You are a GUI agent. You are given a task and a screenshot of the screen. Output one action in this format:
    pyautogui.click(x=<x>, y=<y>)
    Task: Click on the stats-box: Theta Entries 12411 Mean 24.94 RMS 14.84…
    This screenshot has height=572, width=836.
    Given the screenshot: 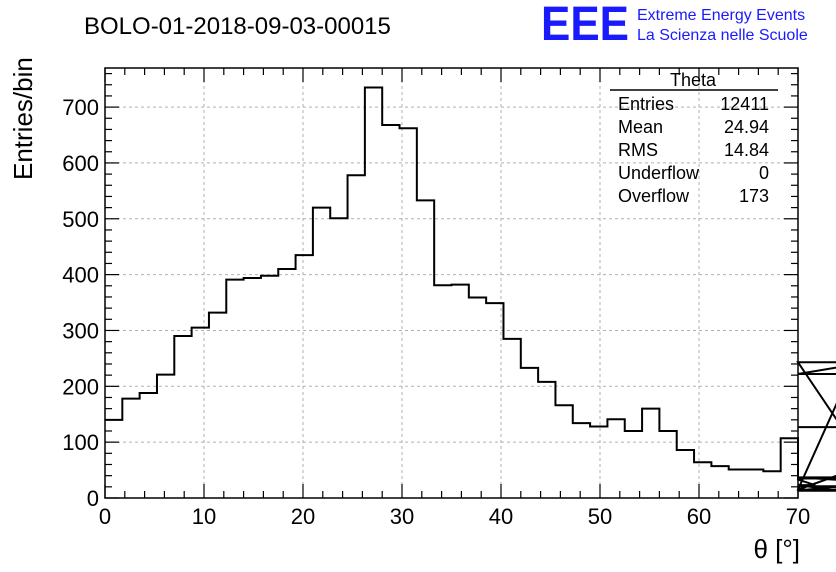 What is the action you would take?
    pyautogui.click(x=694, y=138)
    